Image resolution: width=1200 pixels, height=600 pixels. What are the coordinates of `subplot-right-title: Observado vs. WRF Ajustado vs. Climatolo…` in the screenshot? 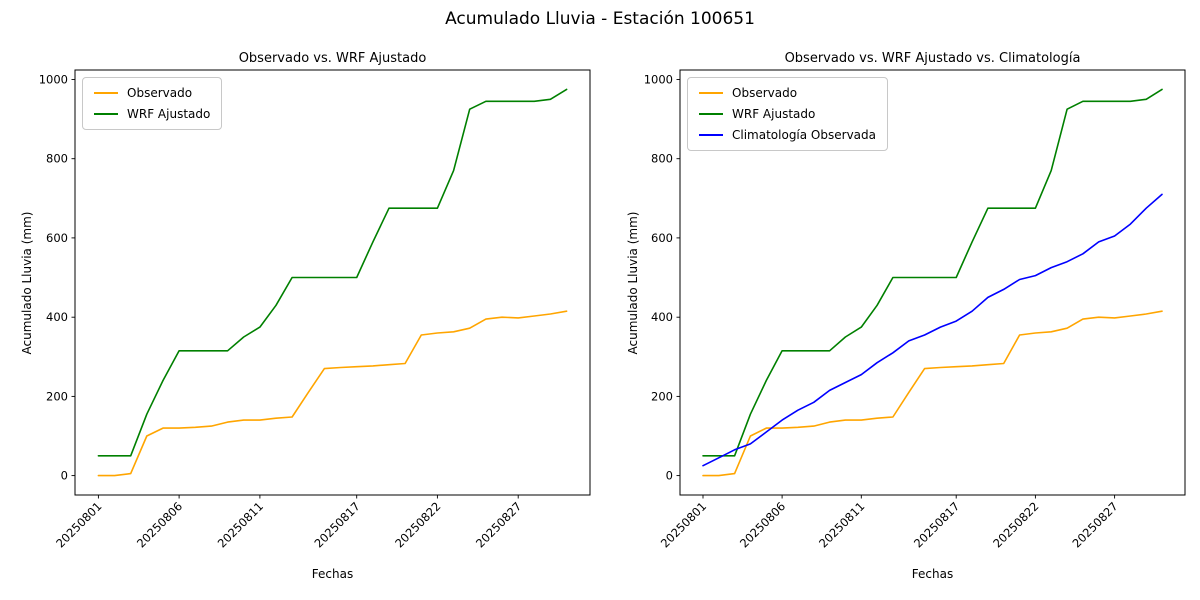 It's located at (932, 58).